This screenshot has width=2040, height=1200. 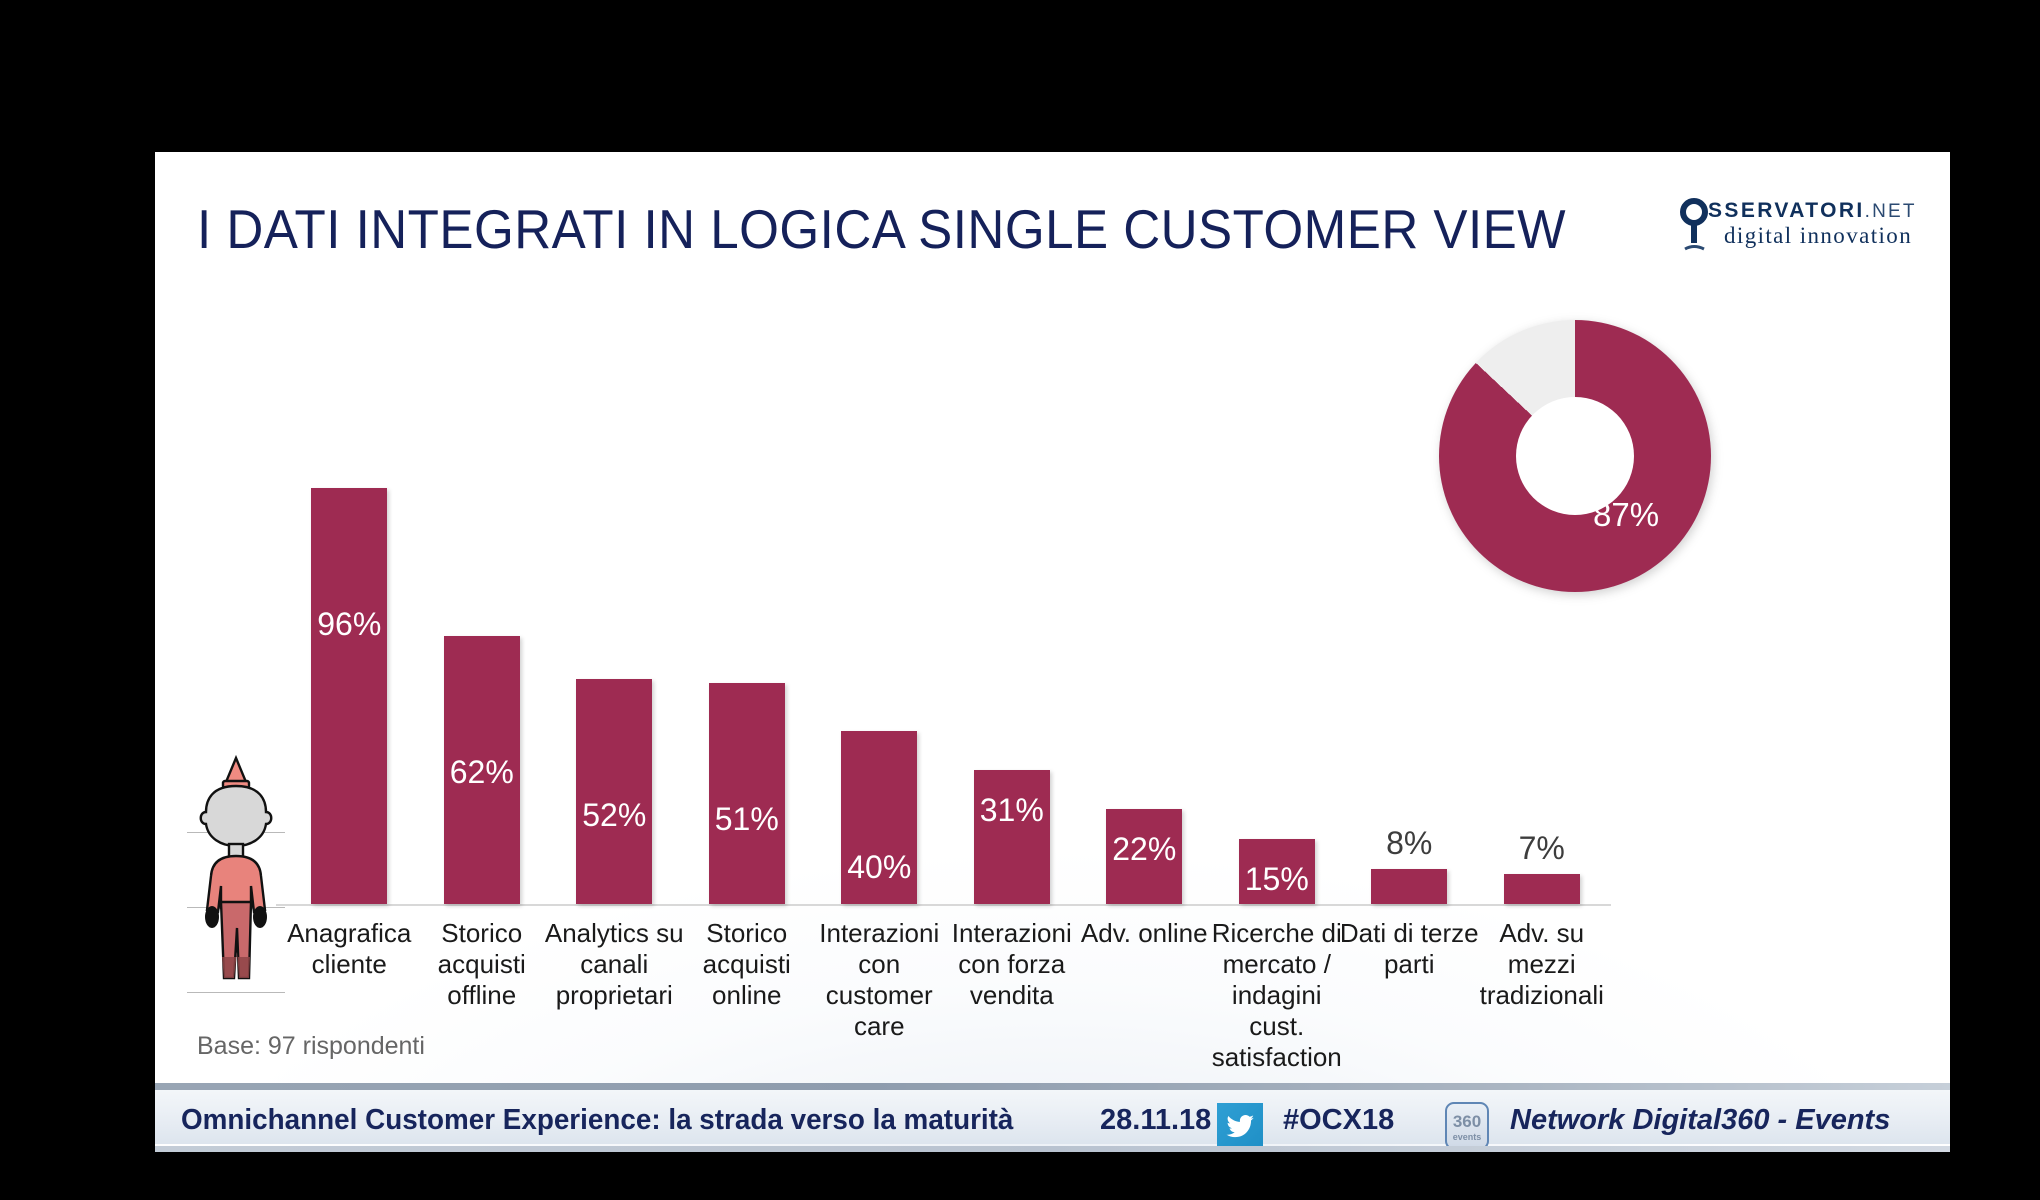 I want to click on base-note: Base: 97 rispondenti, so click(x=311, y=1046).